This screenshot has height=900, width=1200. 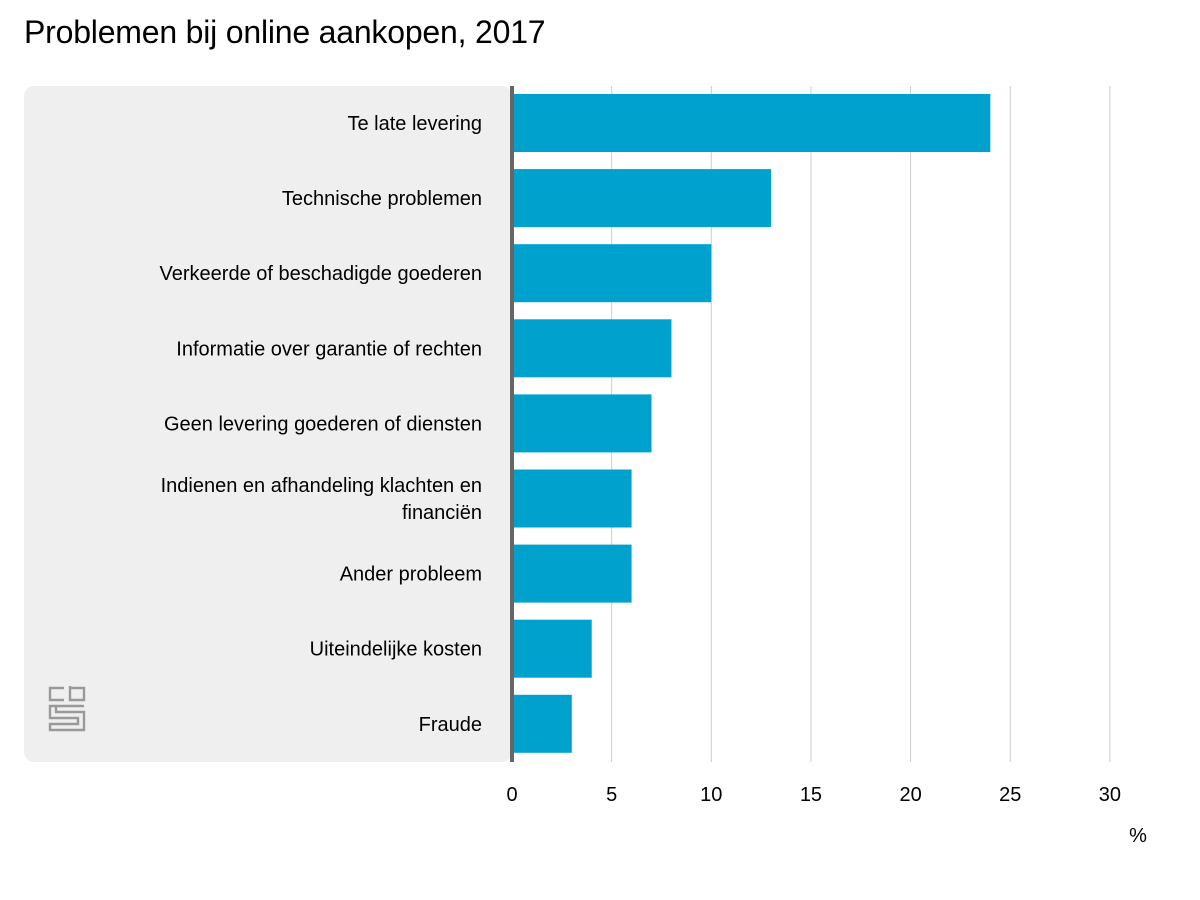 I want to click on category-label-8: Fraude, so click(x=450, y=725).